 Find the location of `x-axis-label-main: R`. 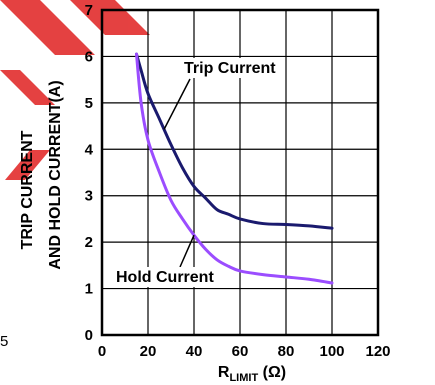

x-axis-label-main: R is located at coordinates (224, 372).